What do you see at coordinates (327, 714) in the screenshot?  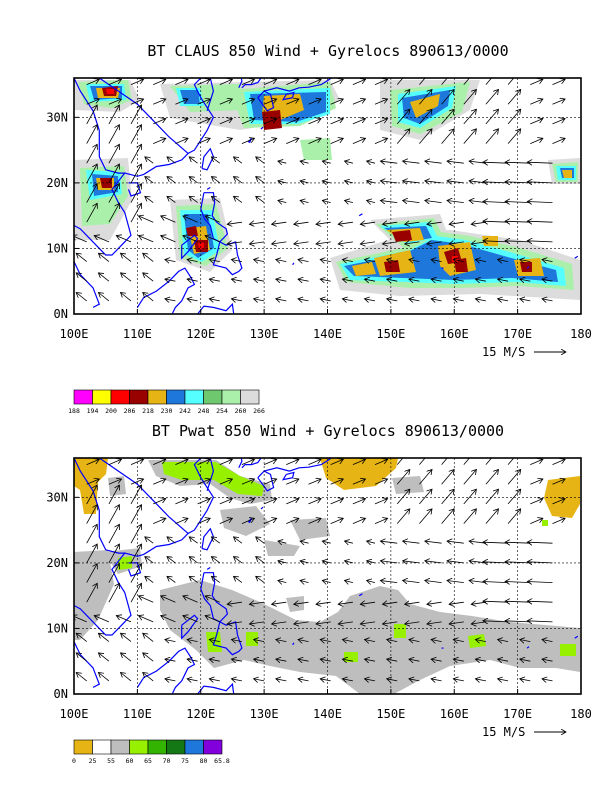 I see `x-tick-label: 140E` at bounding box center [327, 714].